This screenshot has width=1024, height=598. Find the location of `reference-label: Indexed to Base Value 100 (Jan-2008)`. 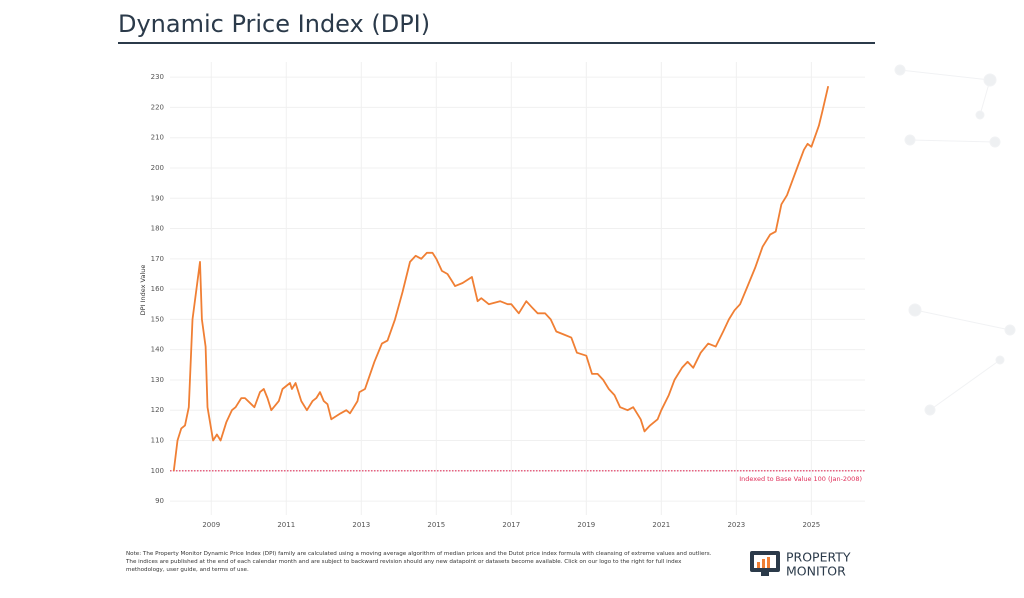

reference-label: Indexed to Base Value 100 (Jan-2008) is located at coordinates (800, 479).